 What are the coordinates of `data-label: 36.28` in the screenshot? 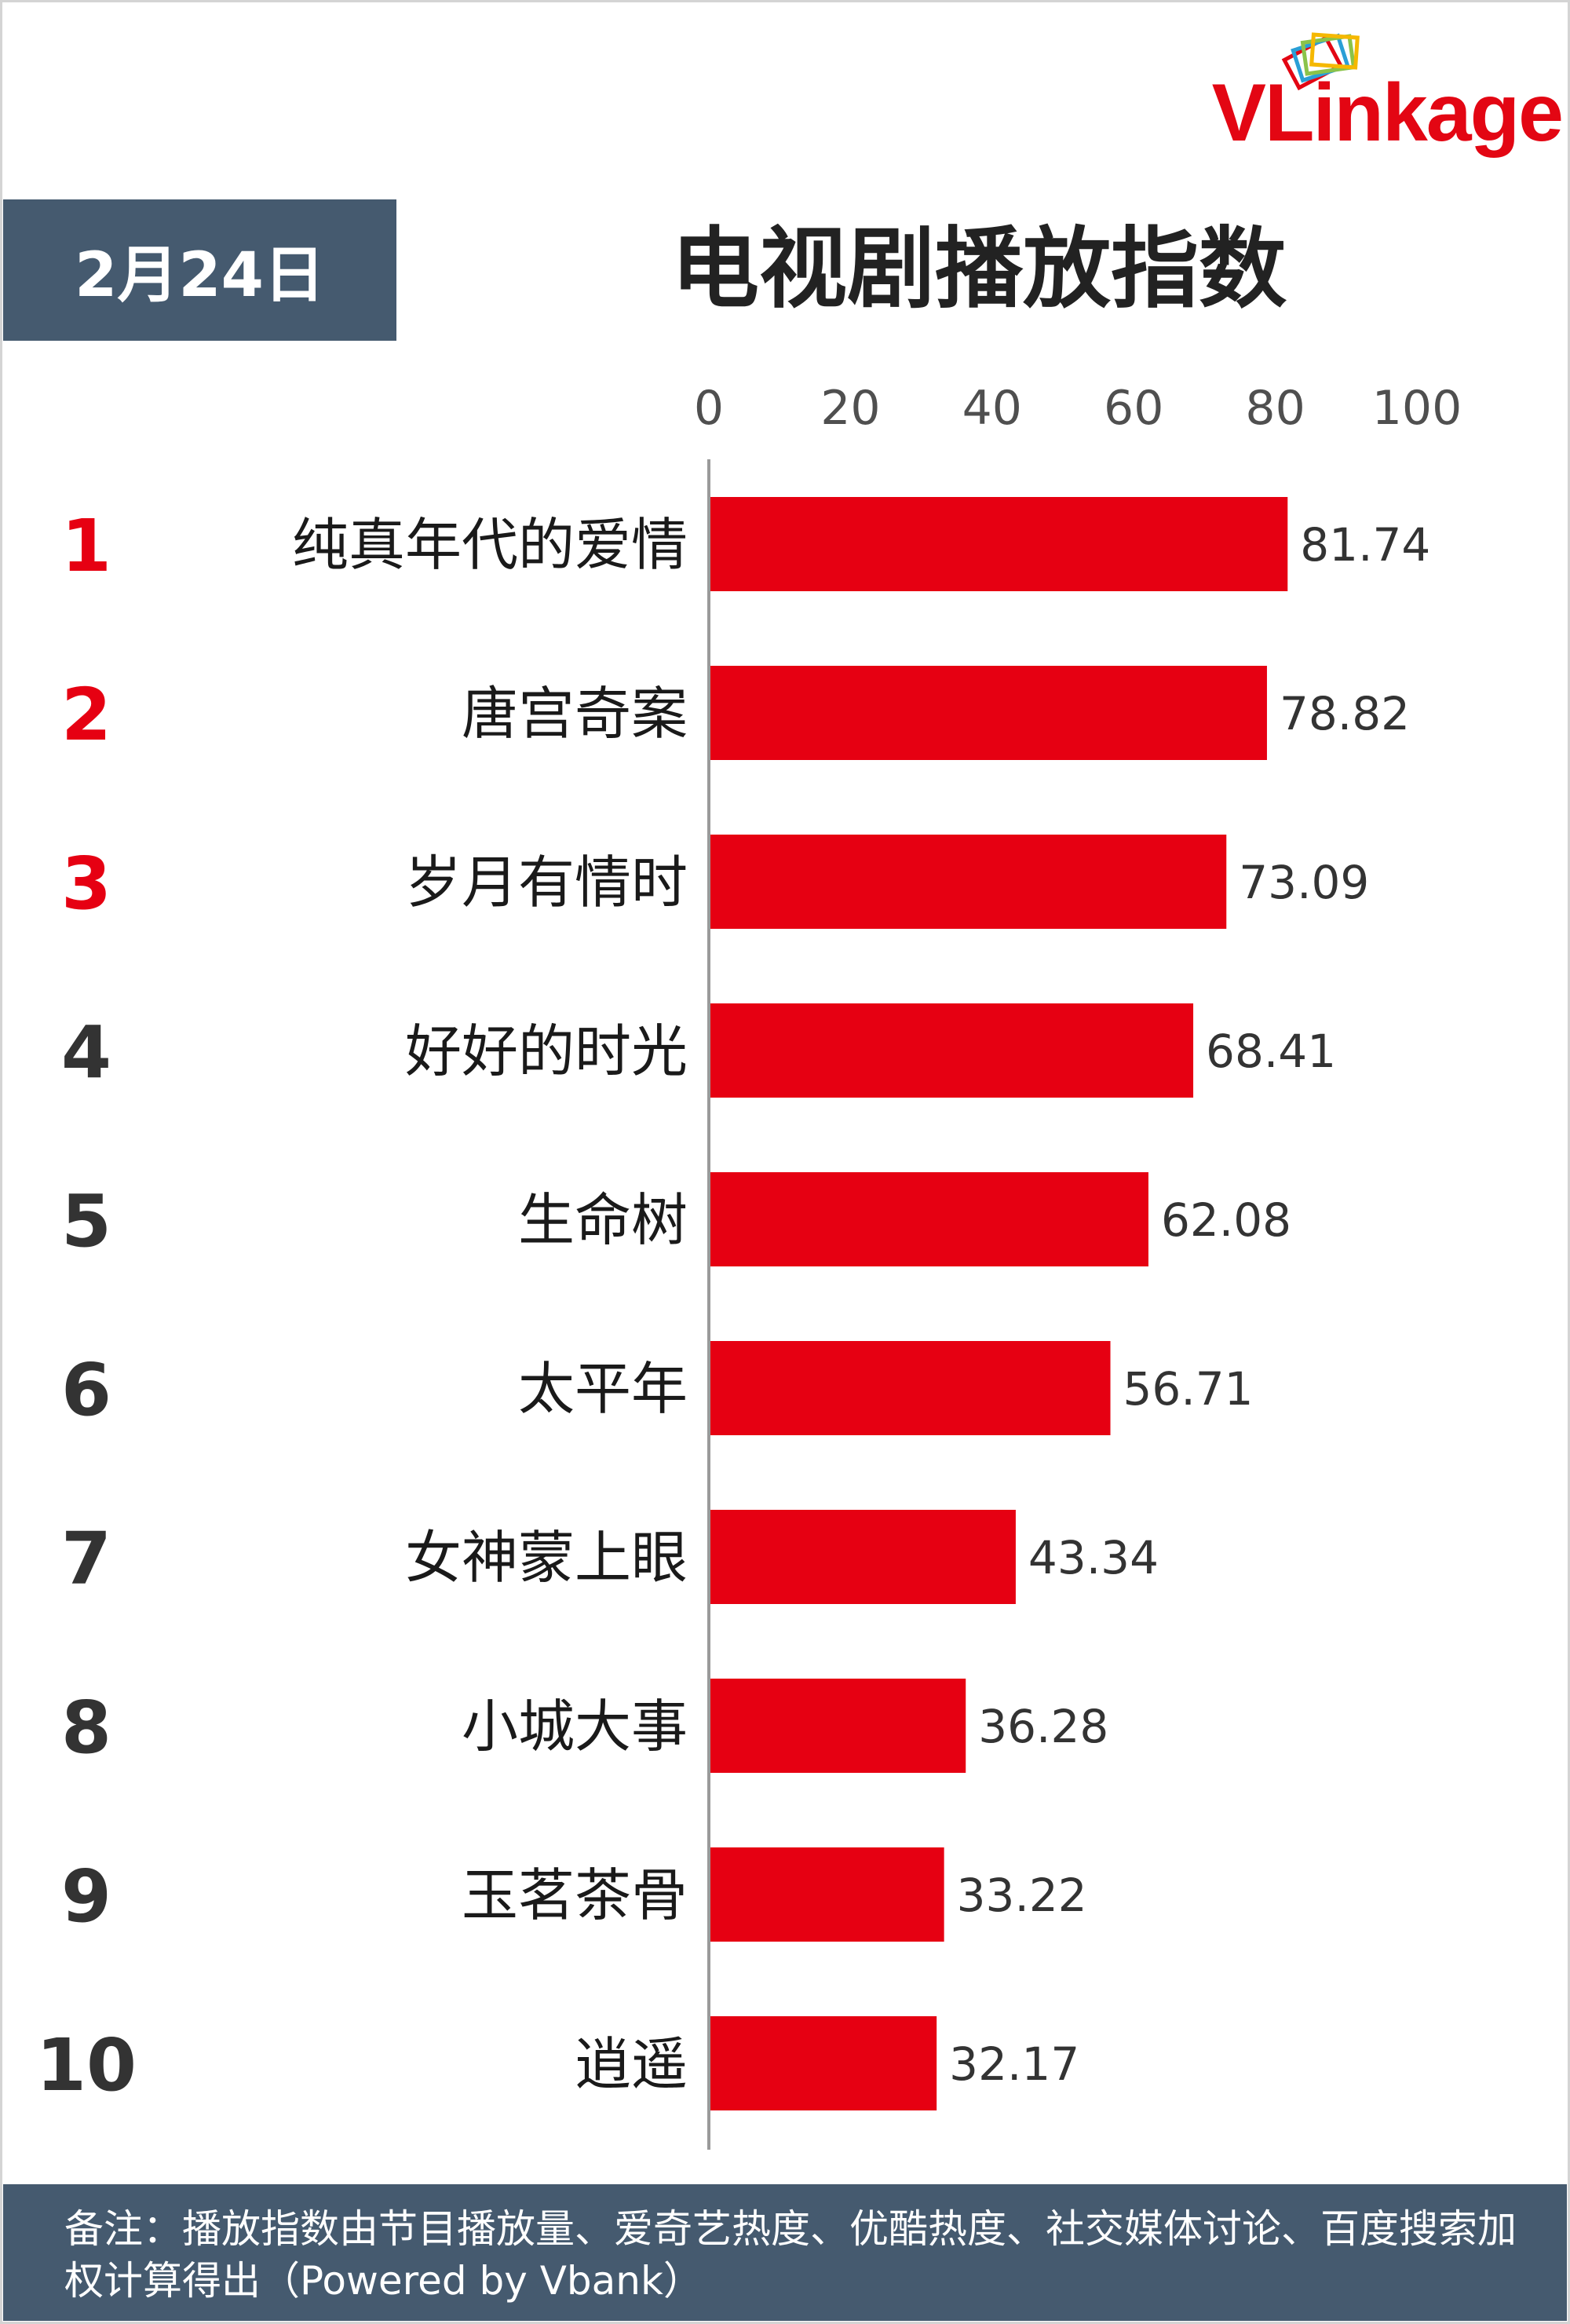 It's located at (1043, 1726).